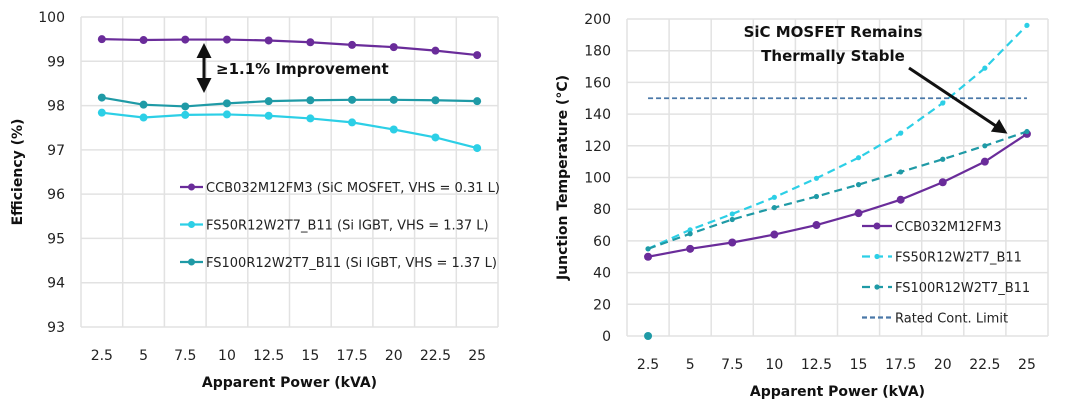  Describe the element at coordinates (948, 227) in the screenshot. I see `legend-label: CCB032M12FM3` at that location.